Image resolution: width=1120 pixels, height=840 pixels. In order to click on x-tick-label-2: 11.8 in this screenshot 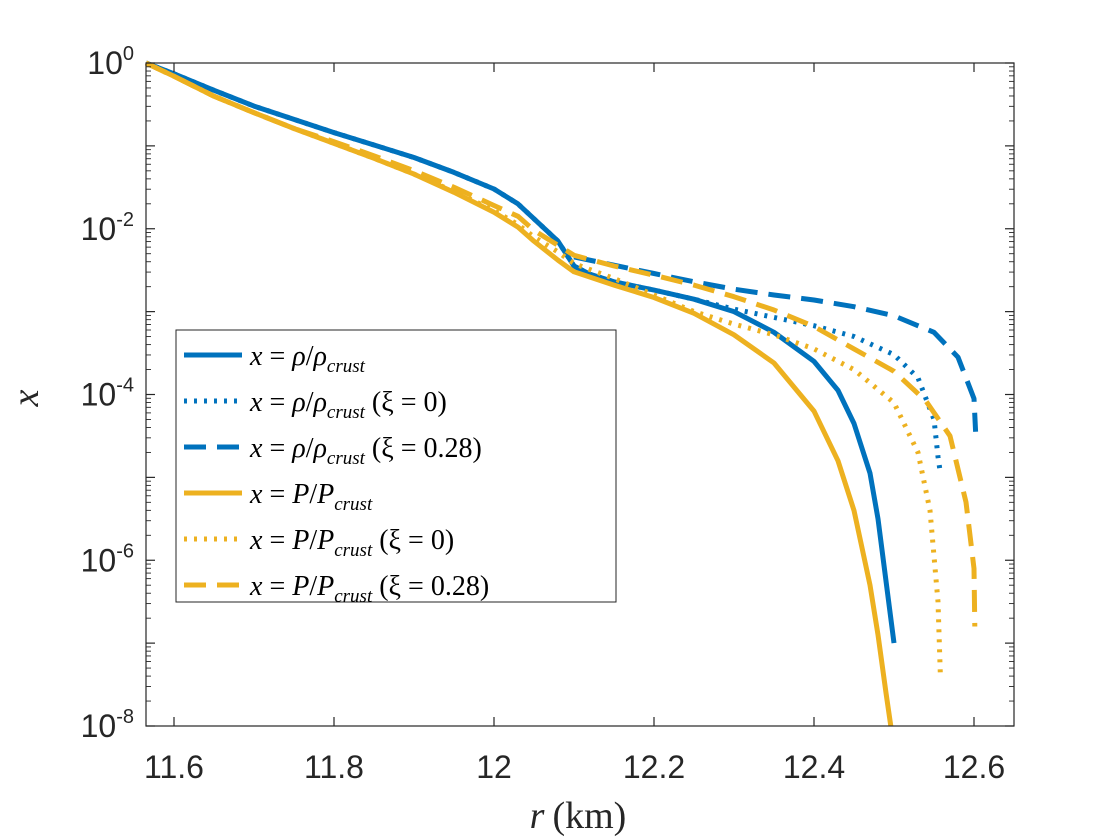, I will do `click(334, 767)`.